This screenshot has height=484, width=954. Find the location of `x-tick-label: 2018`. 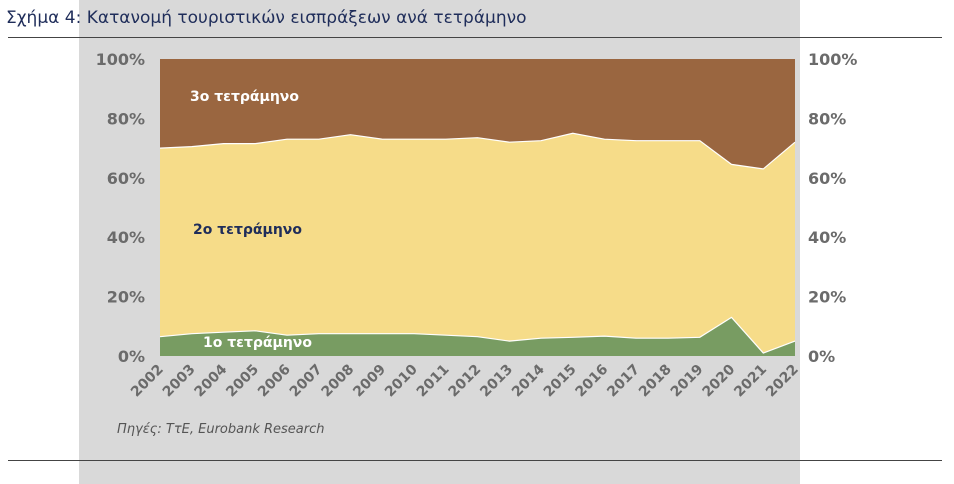

x-tick-label: 2018 is located at coordinates (655, 381).